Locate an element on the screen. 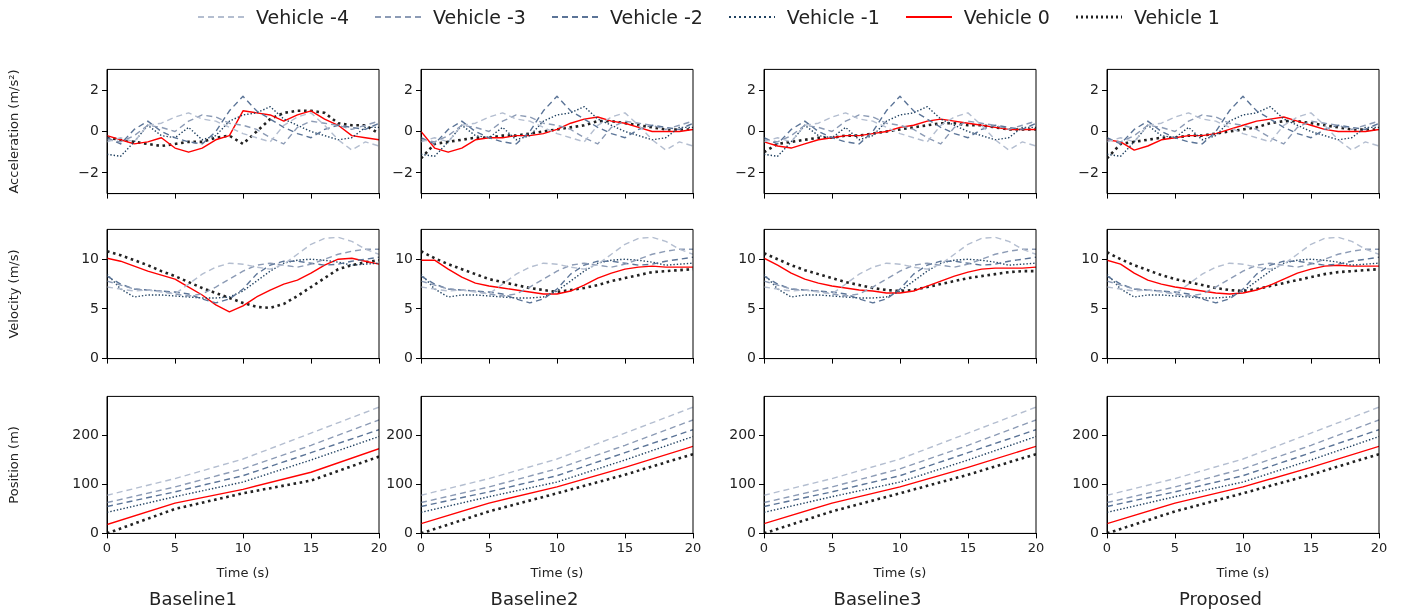 This screenshot has height=616, width=1418. legend-label: Vehicle -4 is located at coordinates (302, 17).